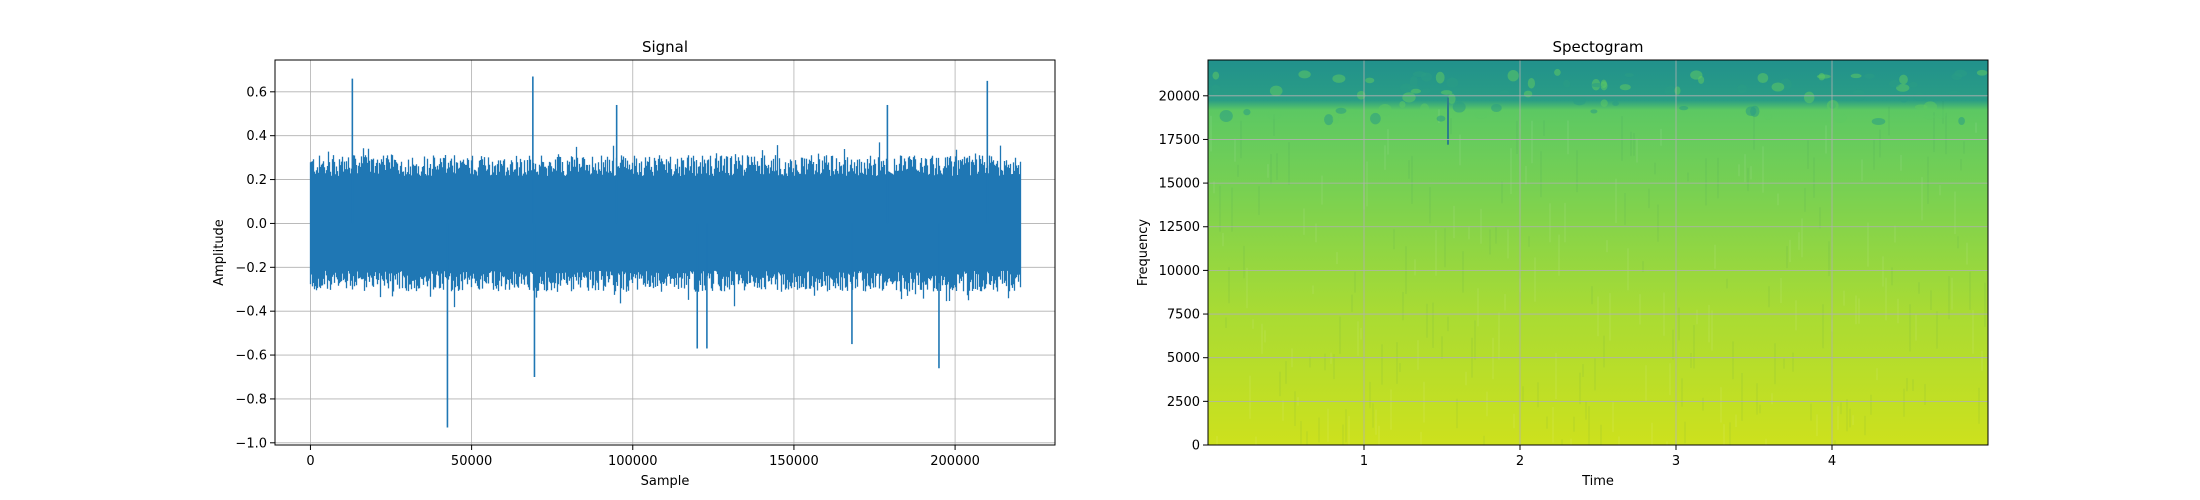  I want to click on signal-x-tick-label: 50000, so click(471, 461).